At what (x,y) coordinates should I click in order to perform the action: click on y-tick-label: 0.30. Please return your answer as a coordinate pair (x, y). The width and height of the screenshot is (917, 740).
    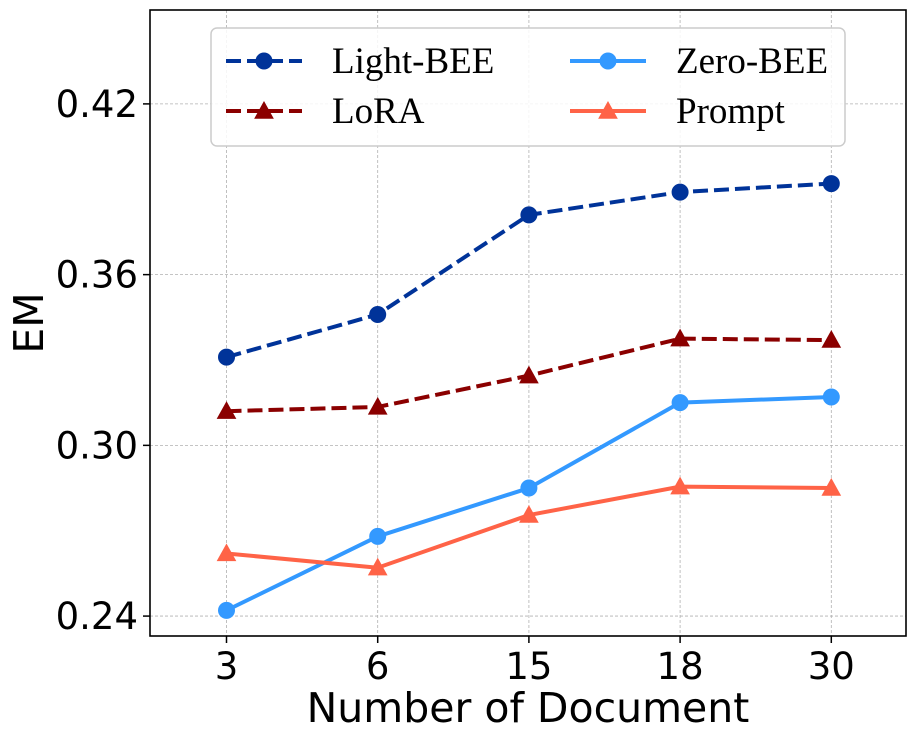
    Looking at the image, I should click on (97, 445).